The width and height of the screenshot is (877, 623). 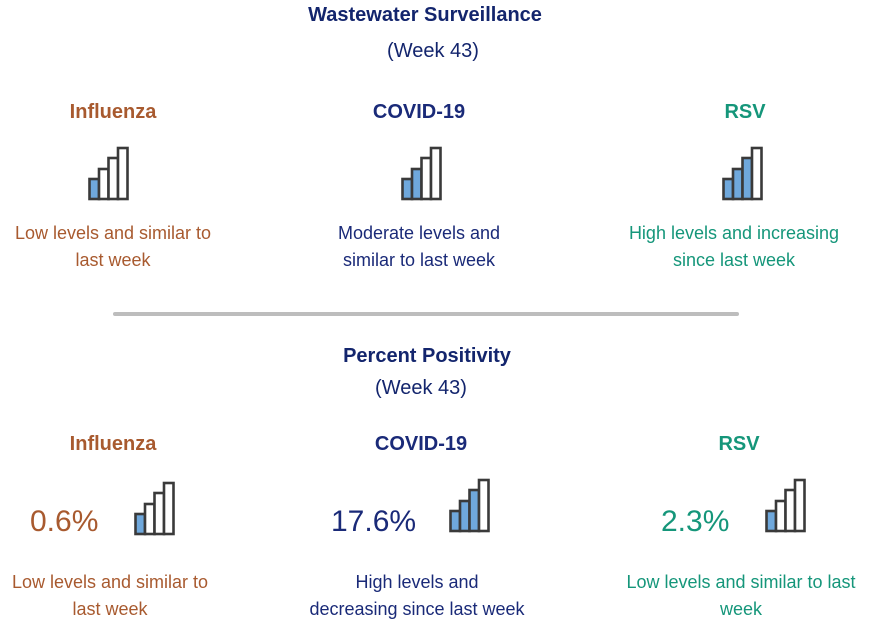 I want to click on positivity-rsv-description: Low levels and similar to last week, so click(x=740, y=596).